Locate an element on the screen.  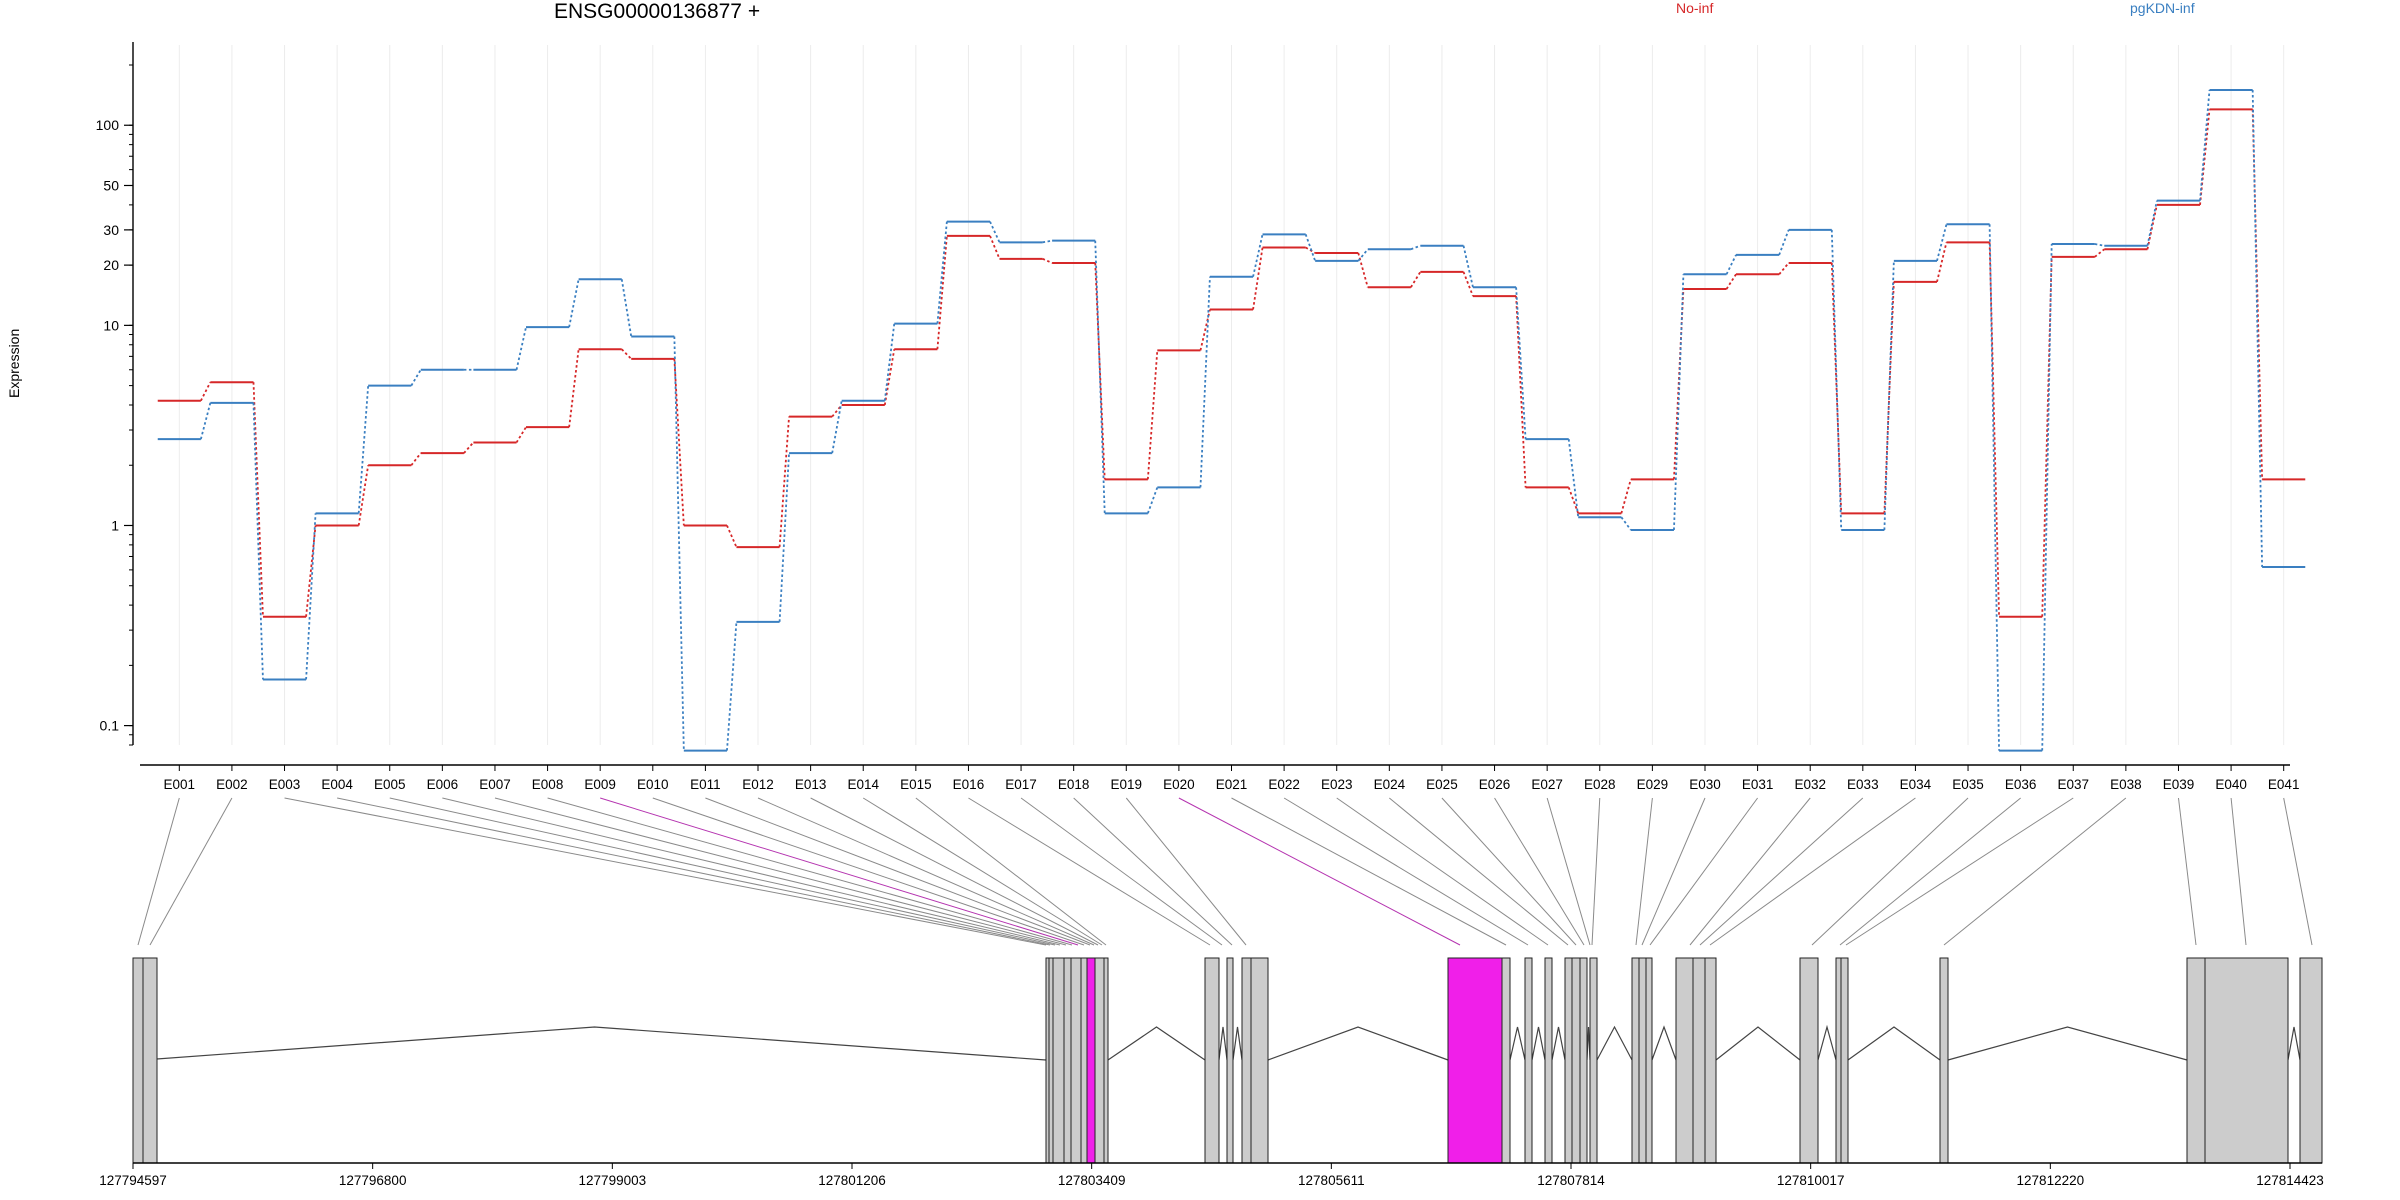
exon-tick-label: E036 is located at coordinates (2021, 784).